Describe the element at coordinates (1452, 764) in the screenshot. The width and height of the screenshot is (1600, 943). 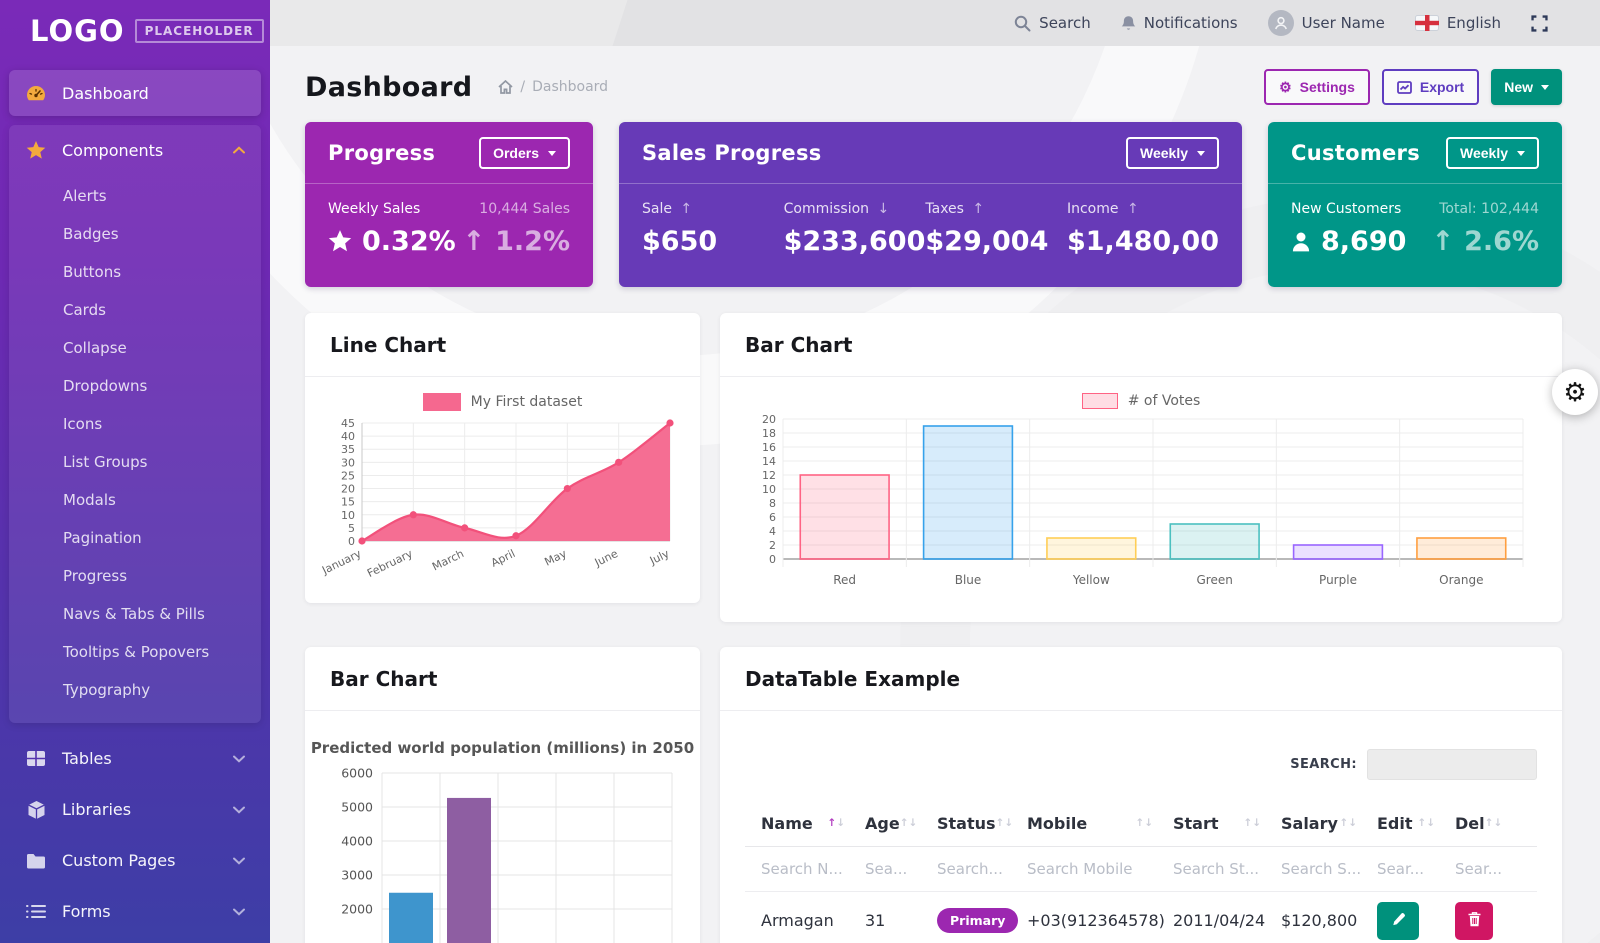
I see `table-search-input` at that location.